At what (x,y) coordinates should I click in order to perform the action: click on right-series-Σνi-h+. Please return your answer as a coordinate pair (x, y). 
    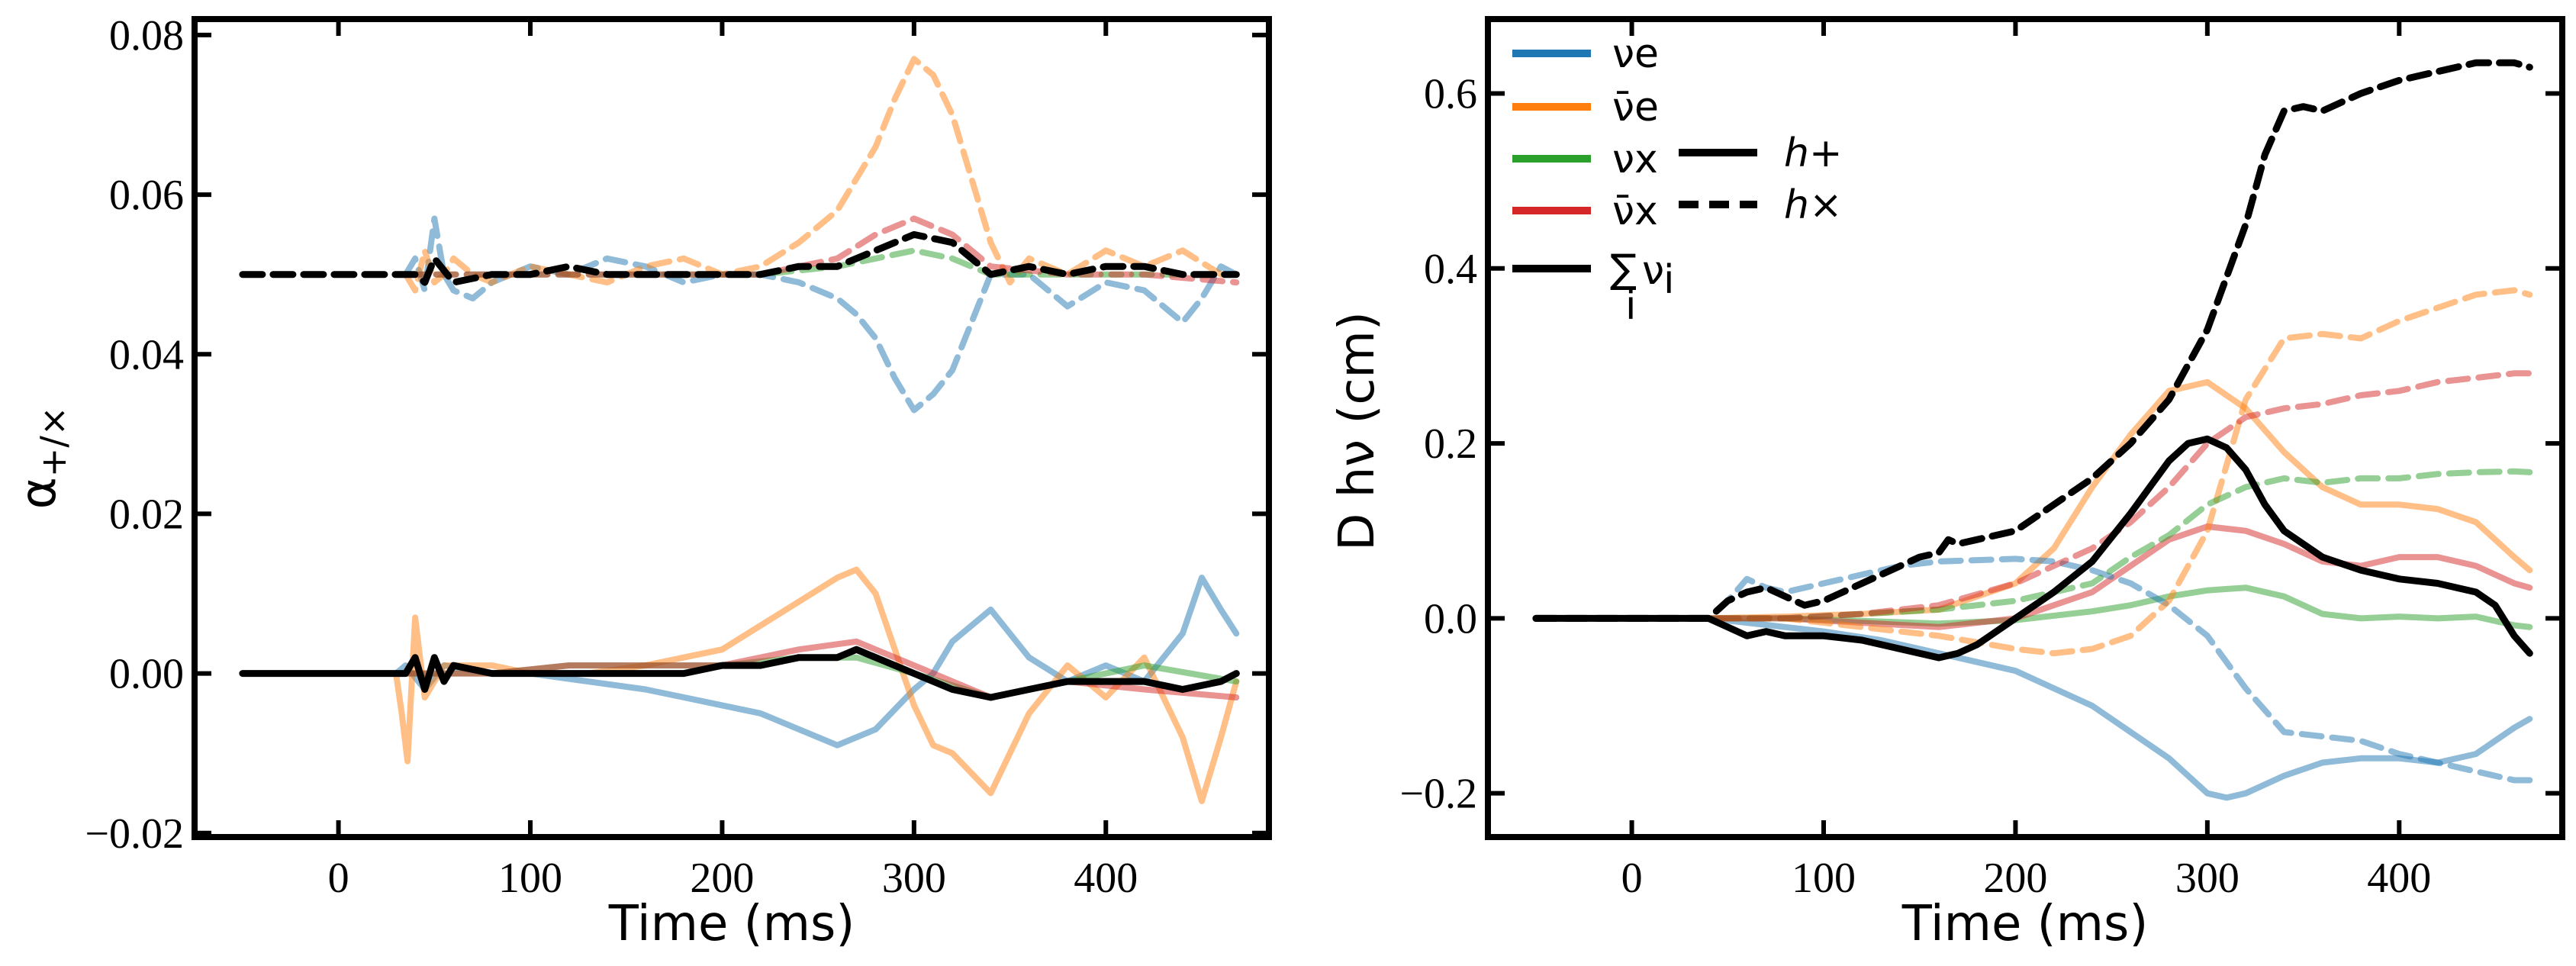
    Looking at the image, I should click on (2032, 548).